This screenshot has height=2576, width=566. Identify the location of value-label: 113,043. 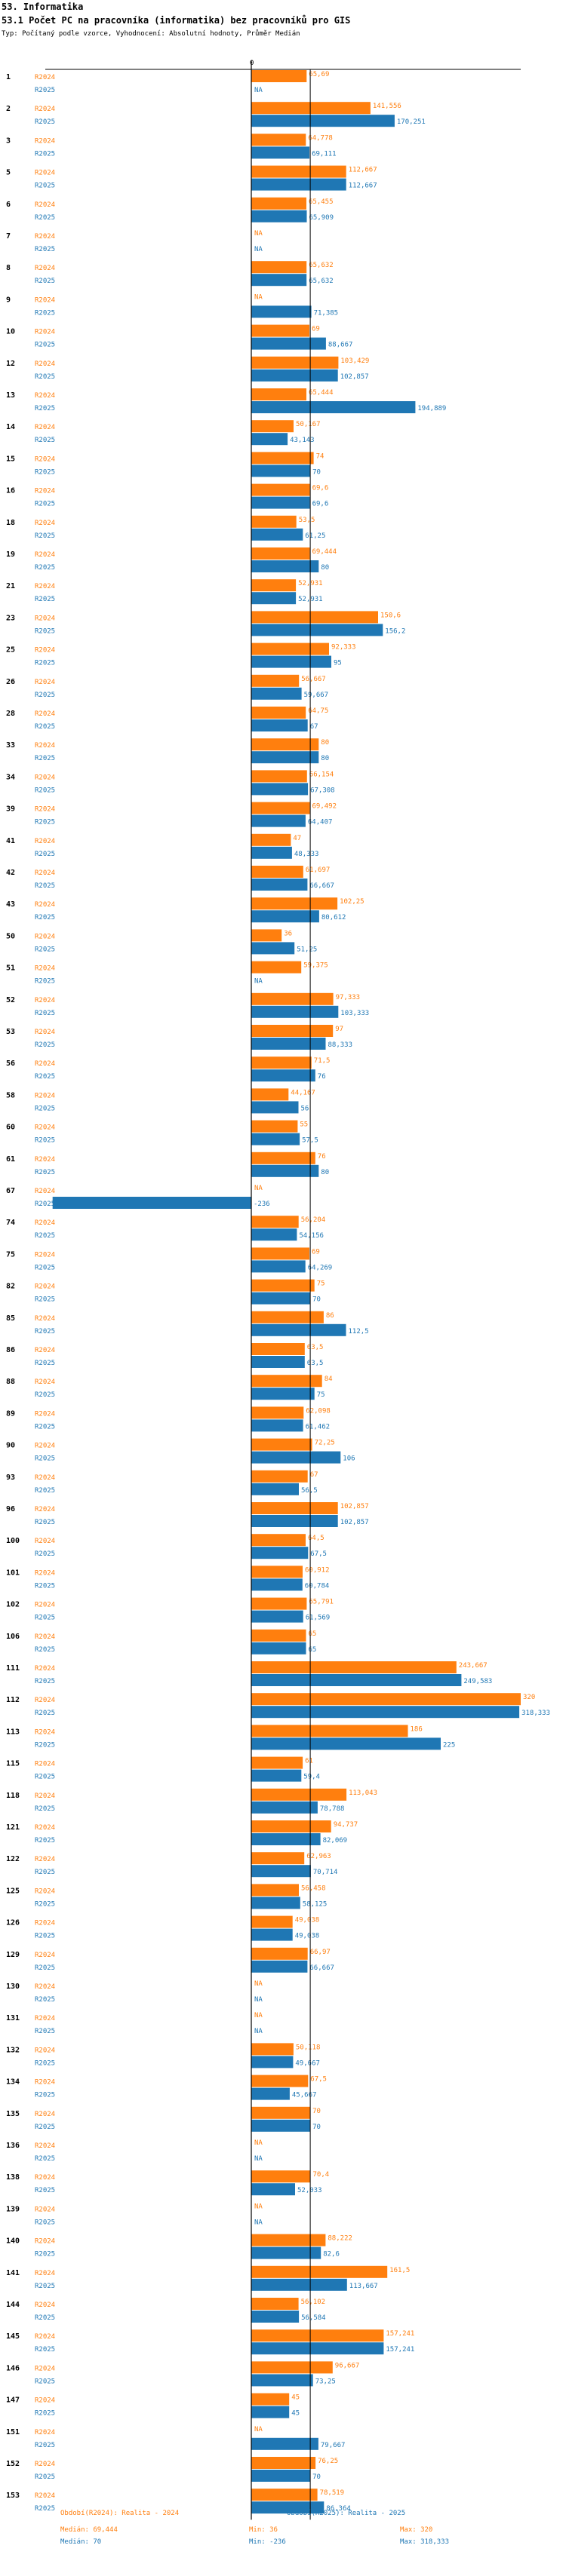
(363, 1793).